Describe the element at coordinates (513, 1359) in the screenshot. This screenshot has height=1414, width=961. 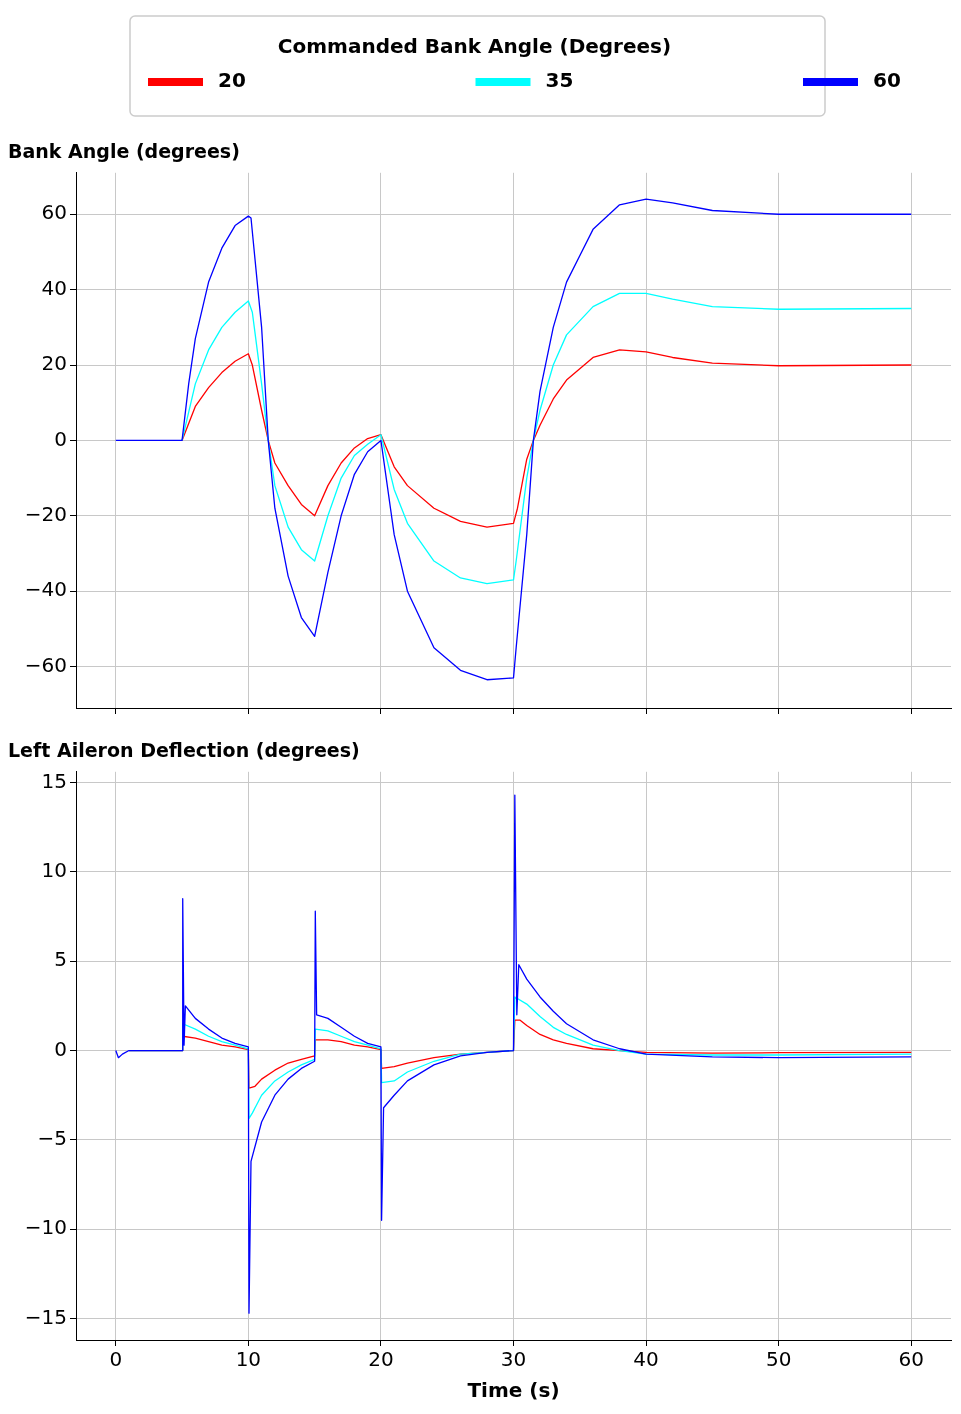
I see `x-tick-label: 30` at that location.